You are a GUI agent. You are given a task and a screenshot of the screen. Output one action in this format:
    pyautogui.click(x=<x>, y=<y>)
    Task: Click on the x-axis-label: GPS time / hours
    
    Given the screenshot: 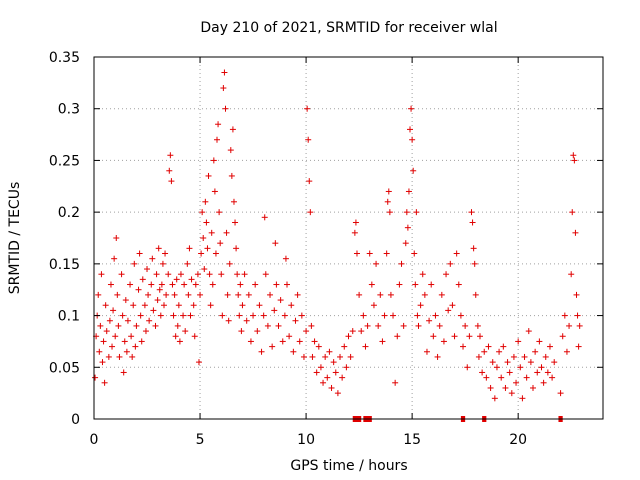 What is the action you would take?
    pyautogui.click(x=348, y=466)
    